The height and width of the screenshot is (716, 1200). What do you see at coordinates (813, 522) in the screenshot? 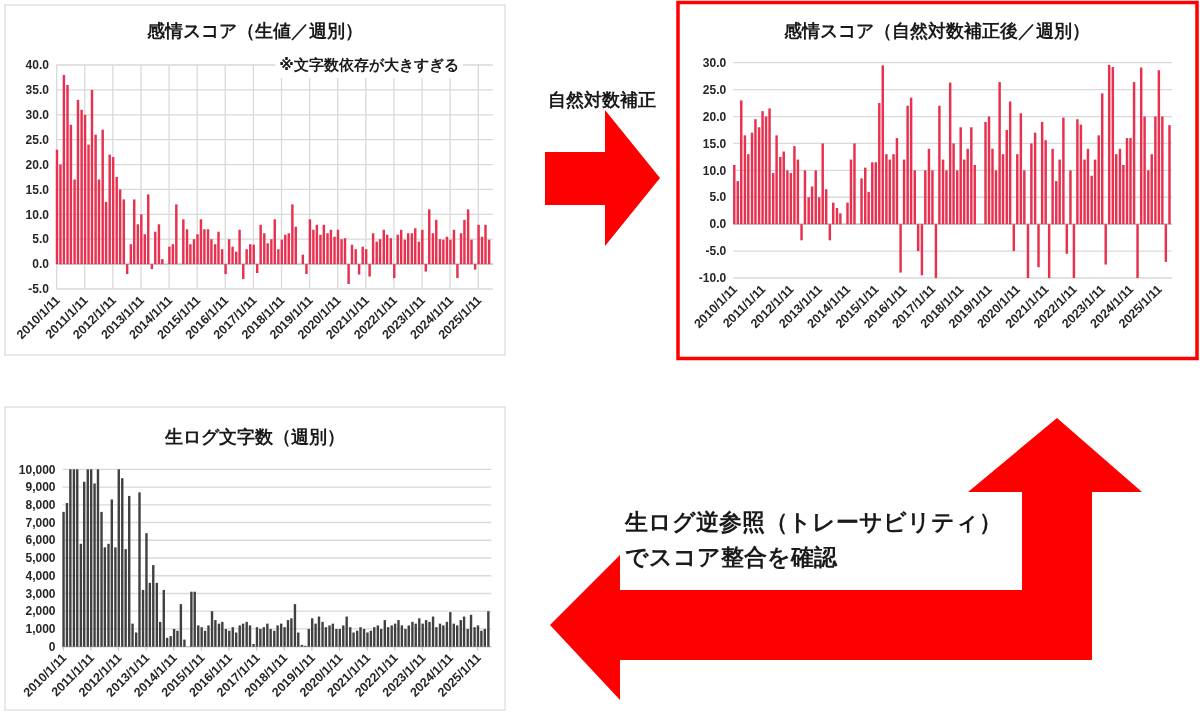
I see `text: 生ログ逆参照（トレーサビリティ）` at bounding box center [813, 522].